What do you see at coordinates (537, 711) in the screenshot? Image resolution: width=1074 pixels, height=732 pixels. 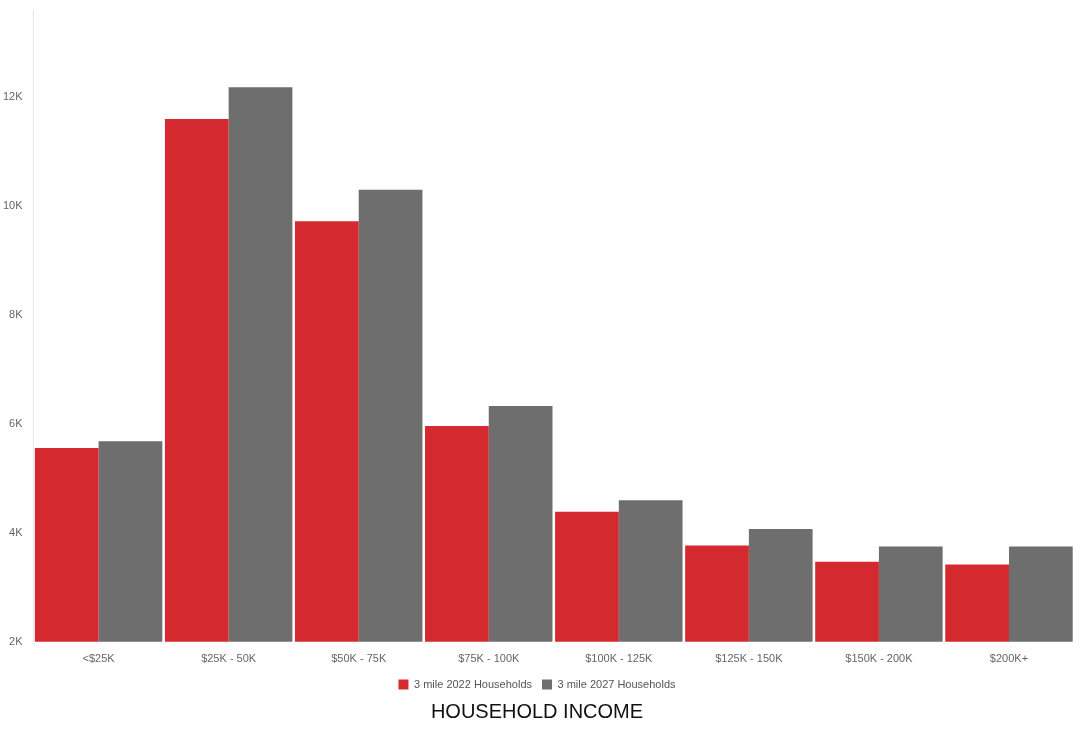 I see `text: HOUSEHOLD INCOME` at bounding box center [537, 711].